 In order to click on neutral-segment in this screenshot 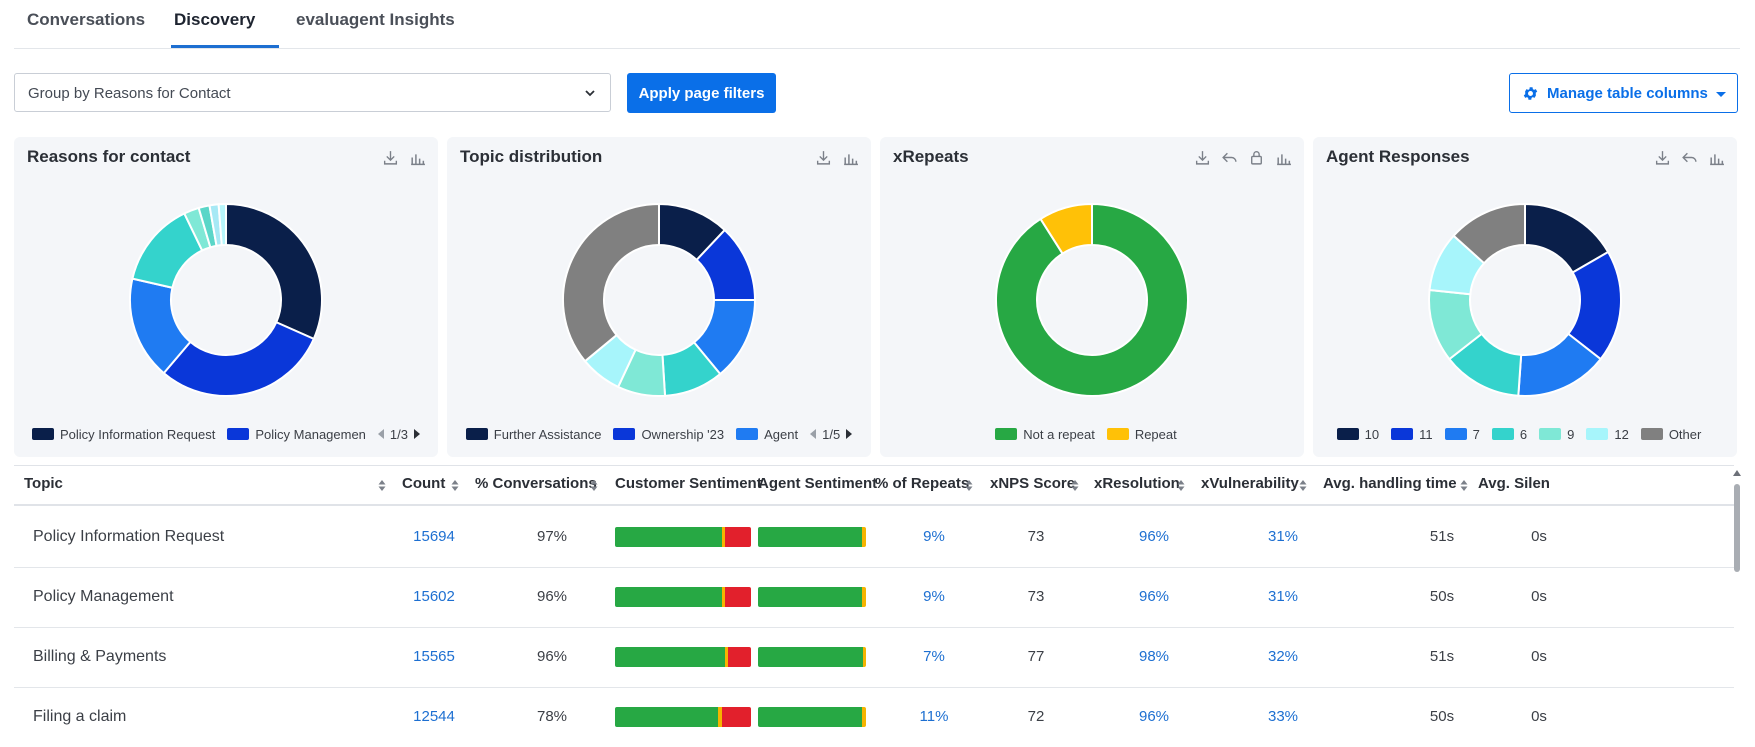, I will do `click(726, 657)`.